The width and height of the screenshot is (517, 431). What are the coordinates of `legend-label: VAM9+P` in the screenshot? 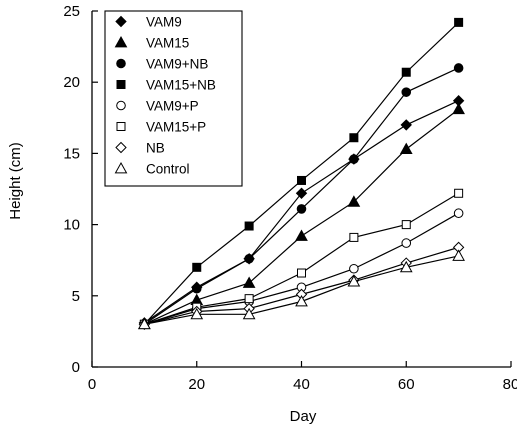 It's located at (172, 106).